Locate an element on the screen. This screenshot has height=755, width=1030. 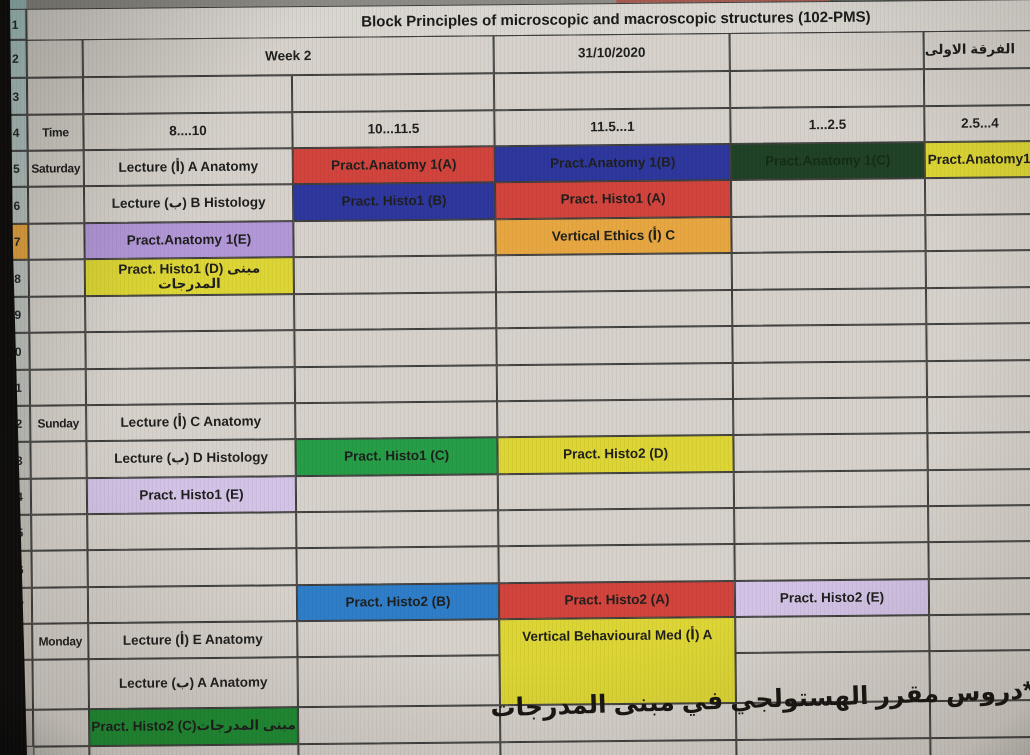
empty-cell-r3c3 is located at coordinates (612, 90).